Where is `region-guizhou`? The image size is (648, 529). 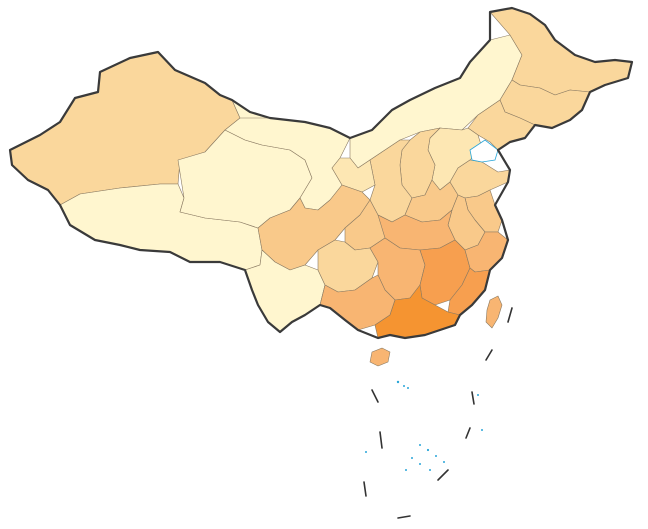
region-guizhou is located at coordinates (348, 266).